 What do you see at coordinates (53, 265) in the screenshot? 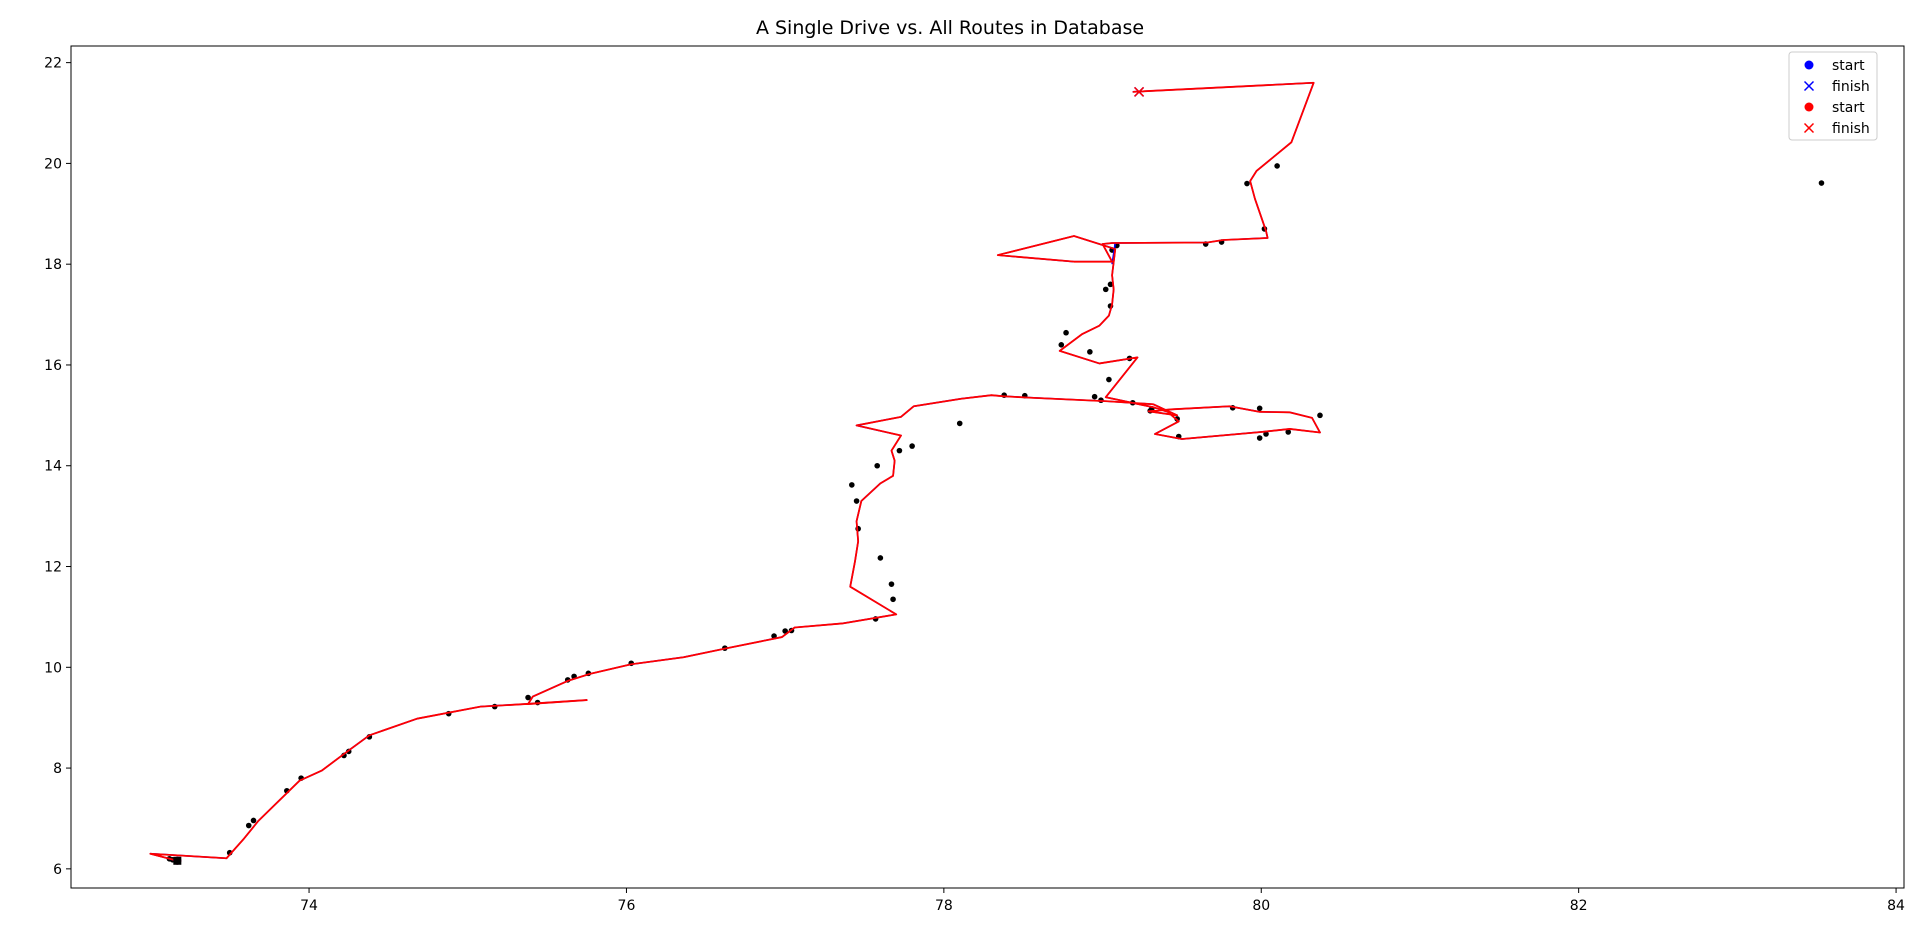
I see `y-tick-label: 18` at bounding box center [53, 265].